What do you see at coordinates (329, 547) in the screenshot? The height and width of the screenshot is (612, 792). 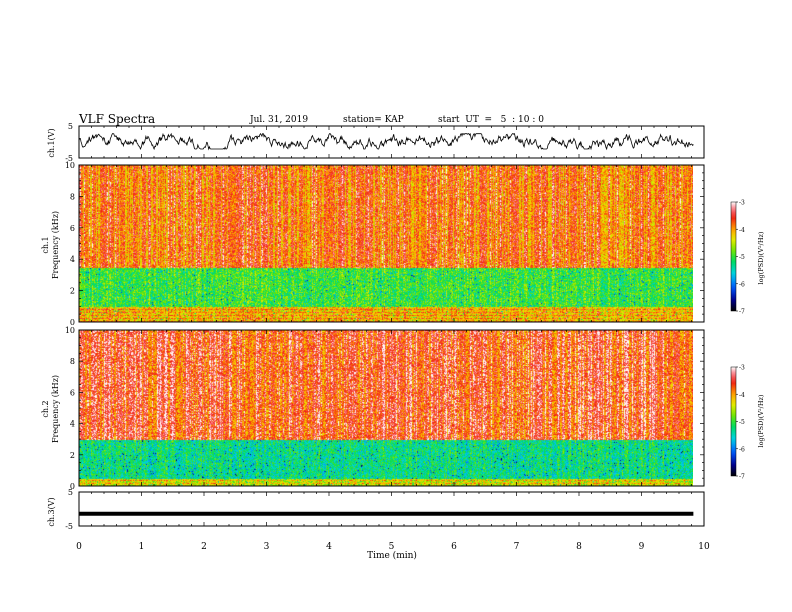 I see `x-tick-label: 4` at bounding box center [329, 547].